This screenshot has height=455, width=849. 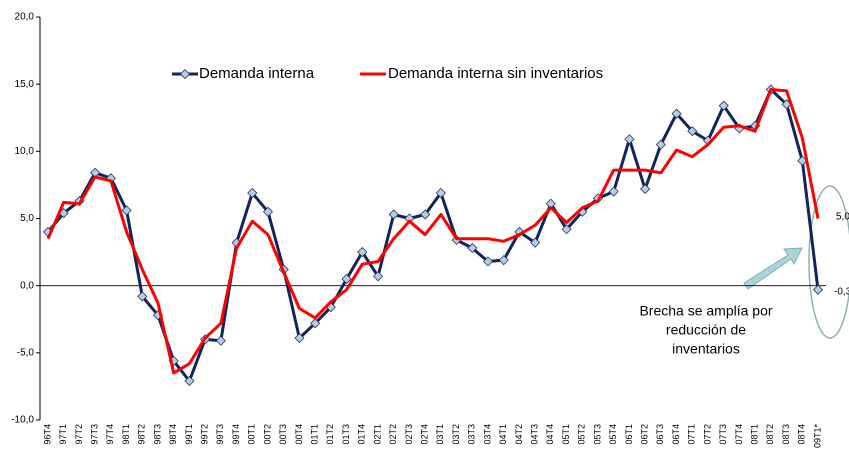 What do you see at coordinates (828, 262) in the screenshot?
I see `highlight-ellipse` at bounding box center [828, 262].